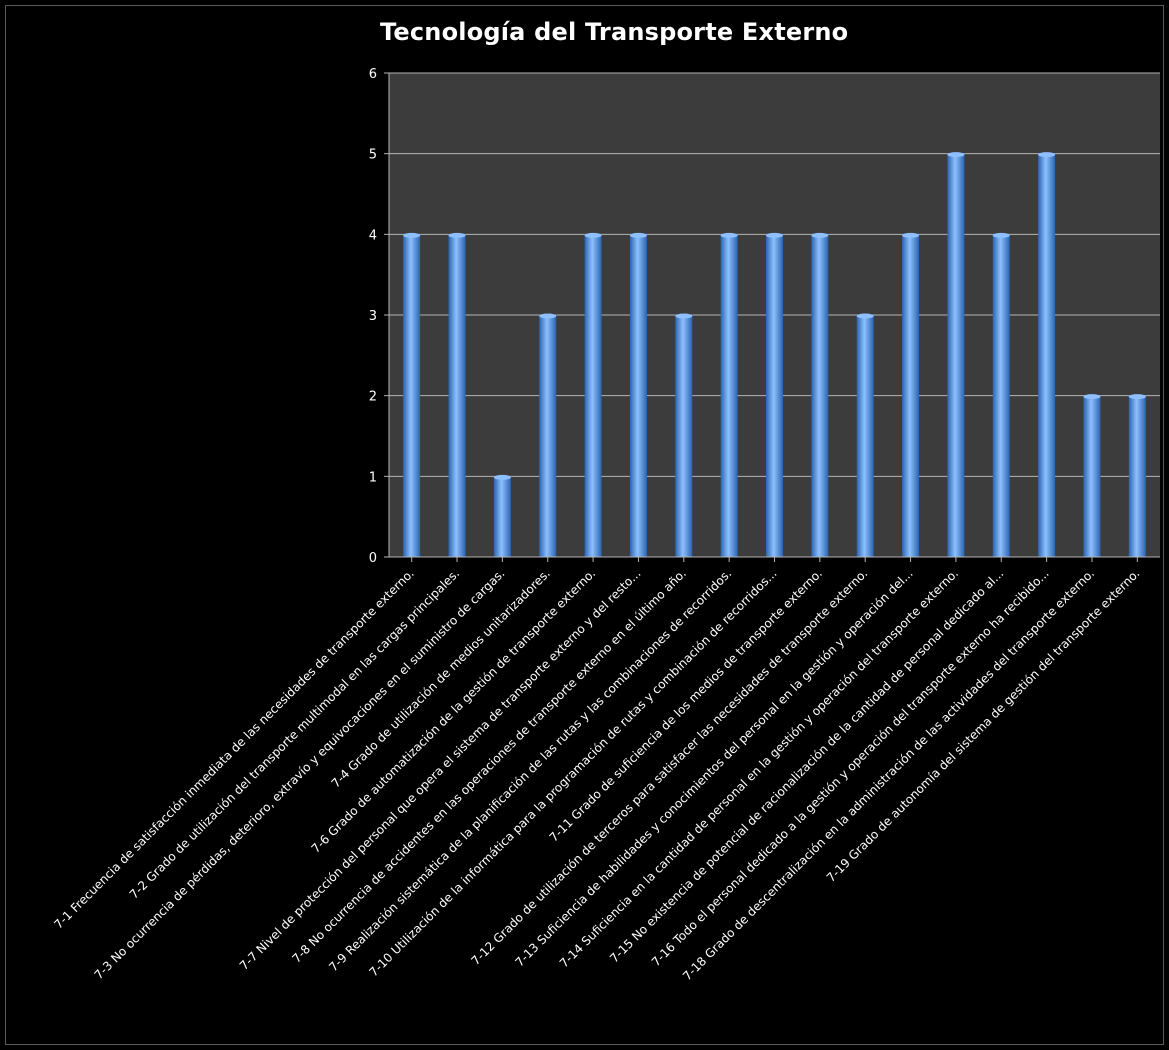 The height and width of the screenshot is (1050, 1169). I want to click on y-tick-label: 6, so click(373, 74).